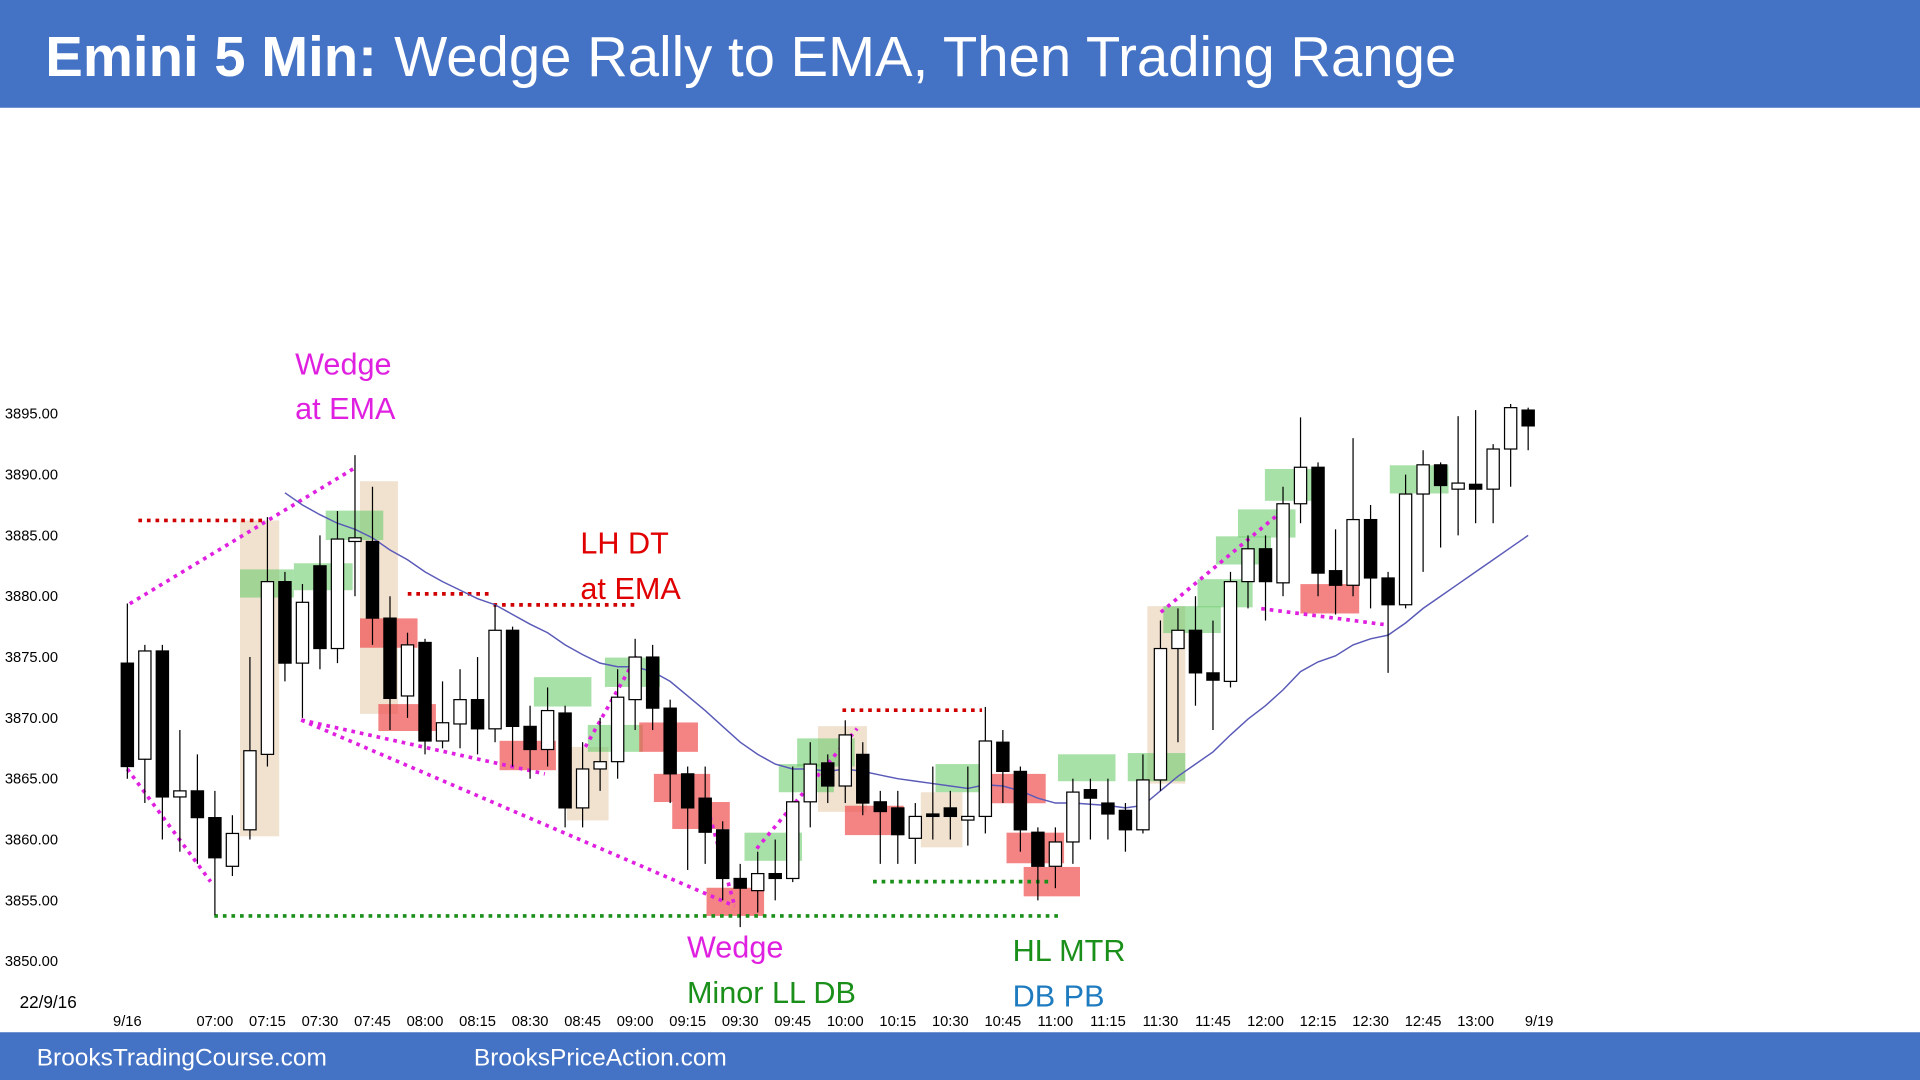 The width and height of the screenshot is (1920, 1080). I want to click on header-band, so click(960, 54).